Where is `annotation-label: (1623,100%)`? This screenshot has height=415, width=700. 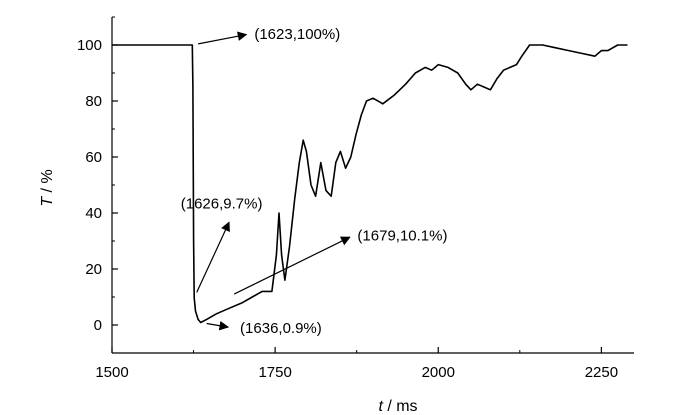 annotation-label: (1623,100%) is located at coordinates (297, 34).